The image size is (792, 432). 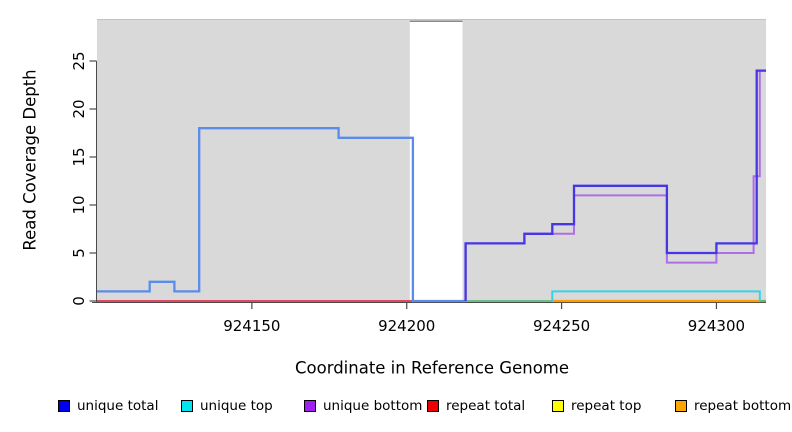 What do you see at coordinates (79, 301) in the screenshot?
I see `y-tick-label: 0` at bounding box center [79, 301].